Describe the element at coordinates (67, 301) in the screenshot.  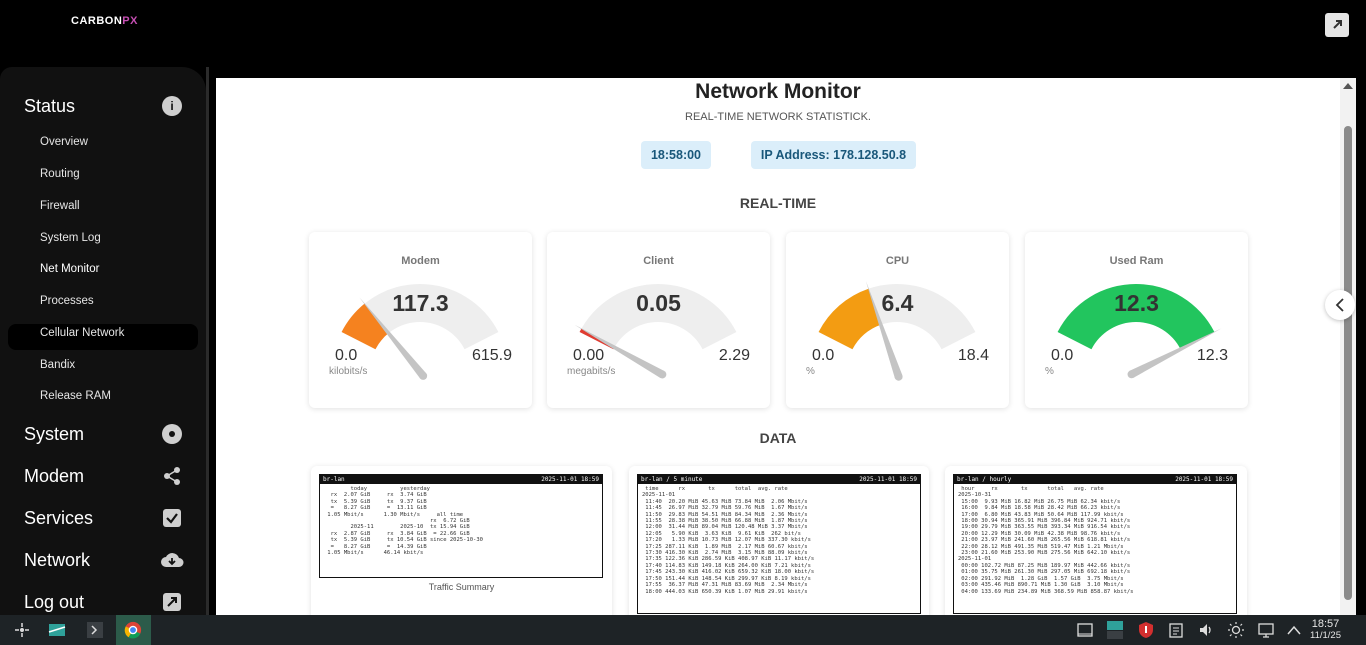
I see `sidebar-item-processes: Processes` at that location.